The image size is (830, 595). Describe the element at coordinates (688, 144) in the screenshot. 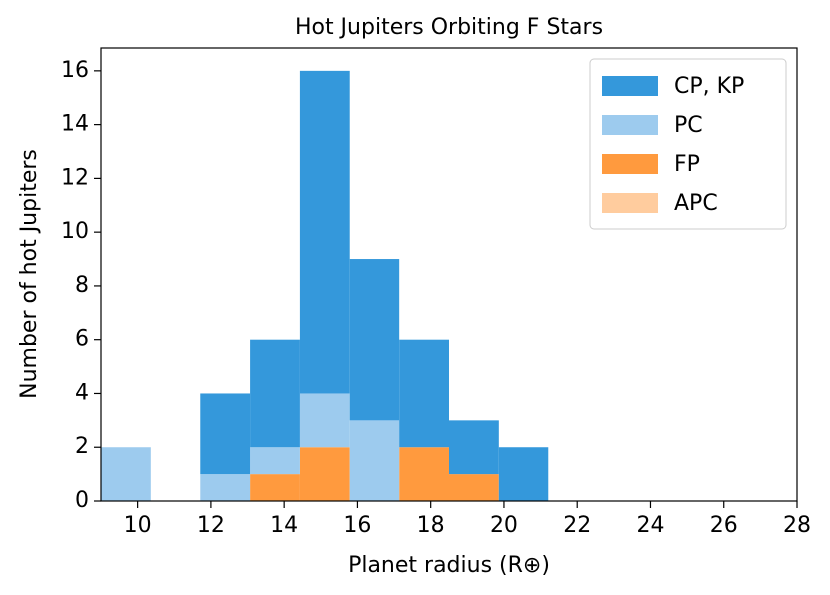

I see `legend-box` at that location.